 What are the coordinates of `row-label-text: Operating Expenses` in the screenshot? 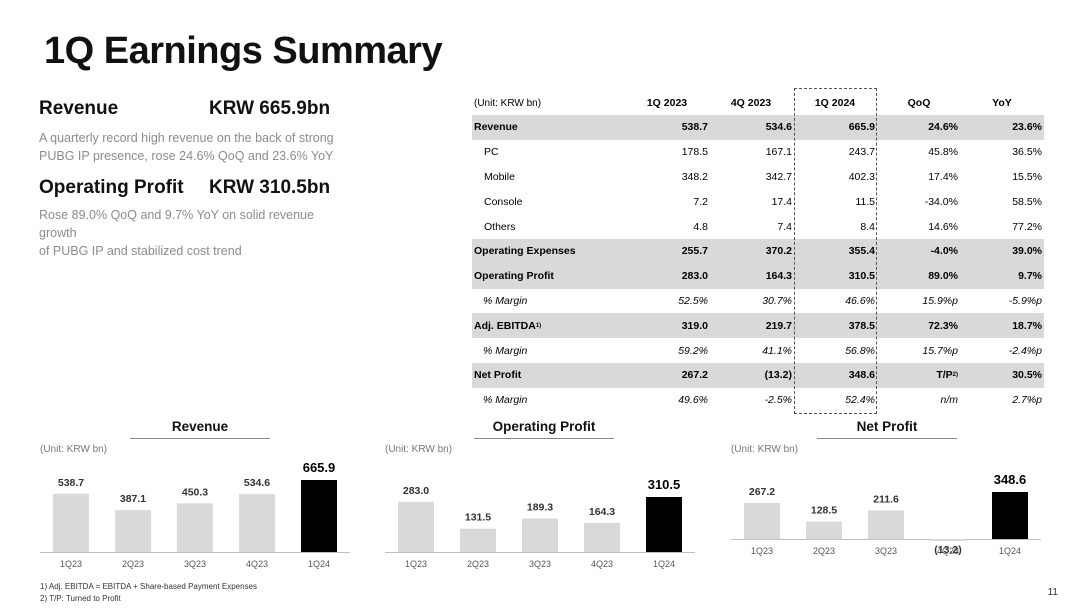 It's located at (525, 251).